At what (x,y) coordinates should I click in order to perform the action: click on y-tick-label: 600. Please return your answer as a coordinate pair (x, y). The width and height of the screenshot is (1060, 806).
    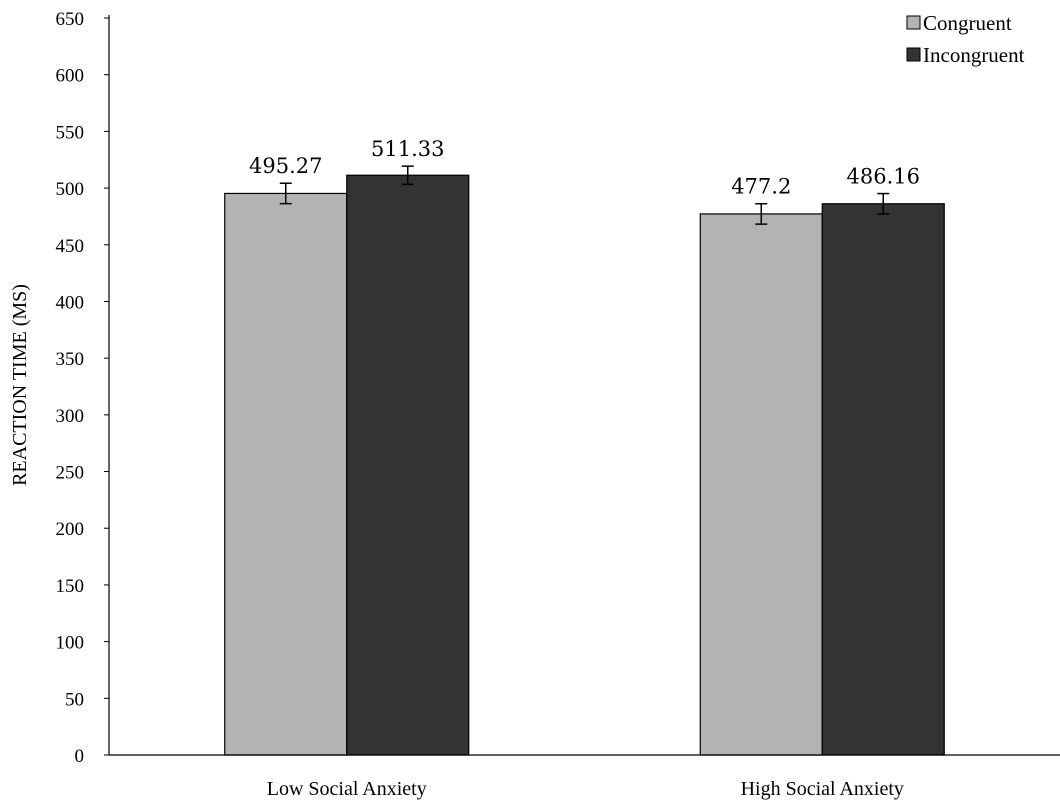
    Looking at the image, I should click on (70, 76).